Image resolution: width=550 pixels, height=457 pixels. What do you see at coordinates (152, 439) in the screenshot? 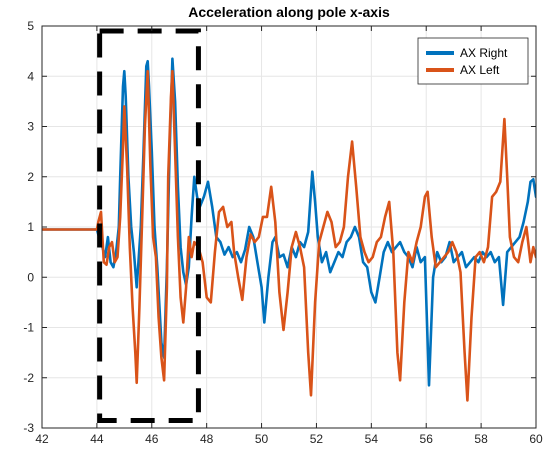
I see `x-tick-label: 46` at bounding box center [152, 439].